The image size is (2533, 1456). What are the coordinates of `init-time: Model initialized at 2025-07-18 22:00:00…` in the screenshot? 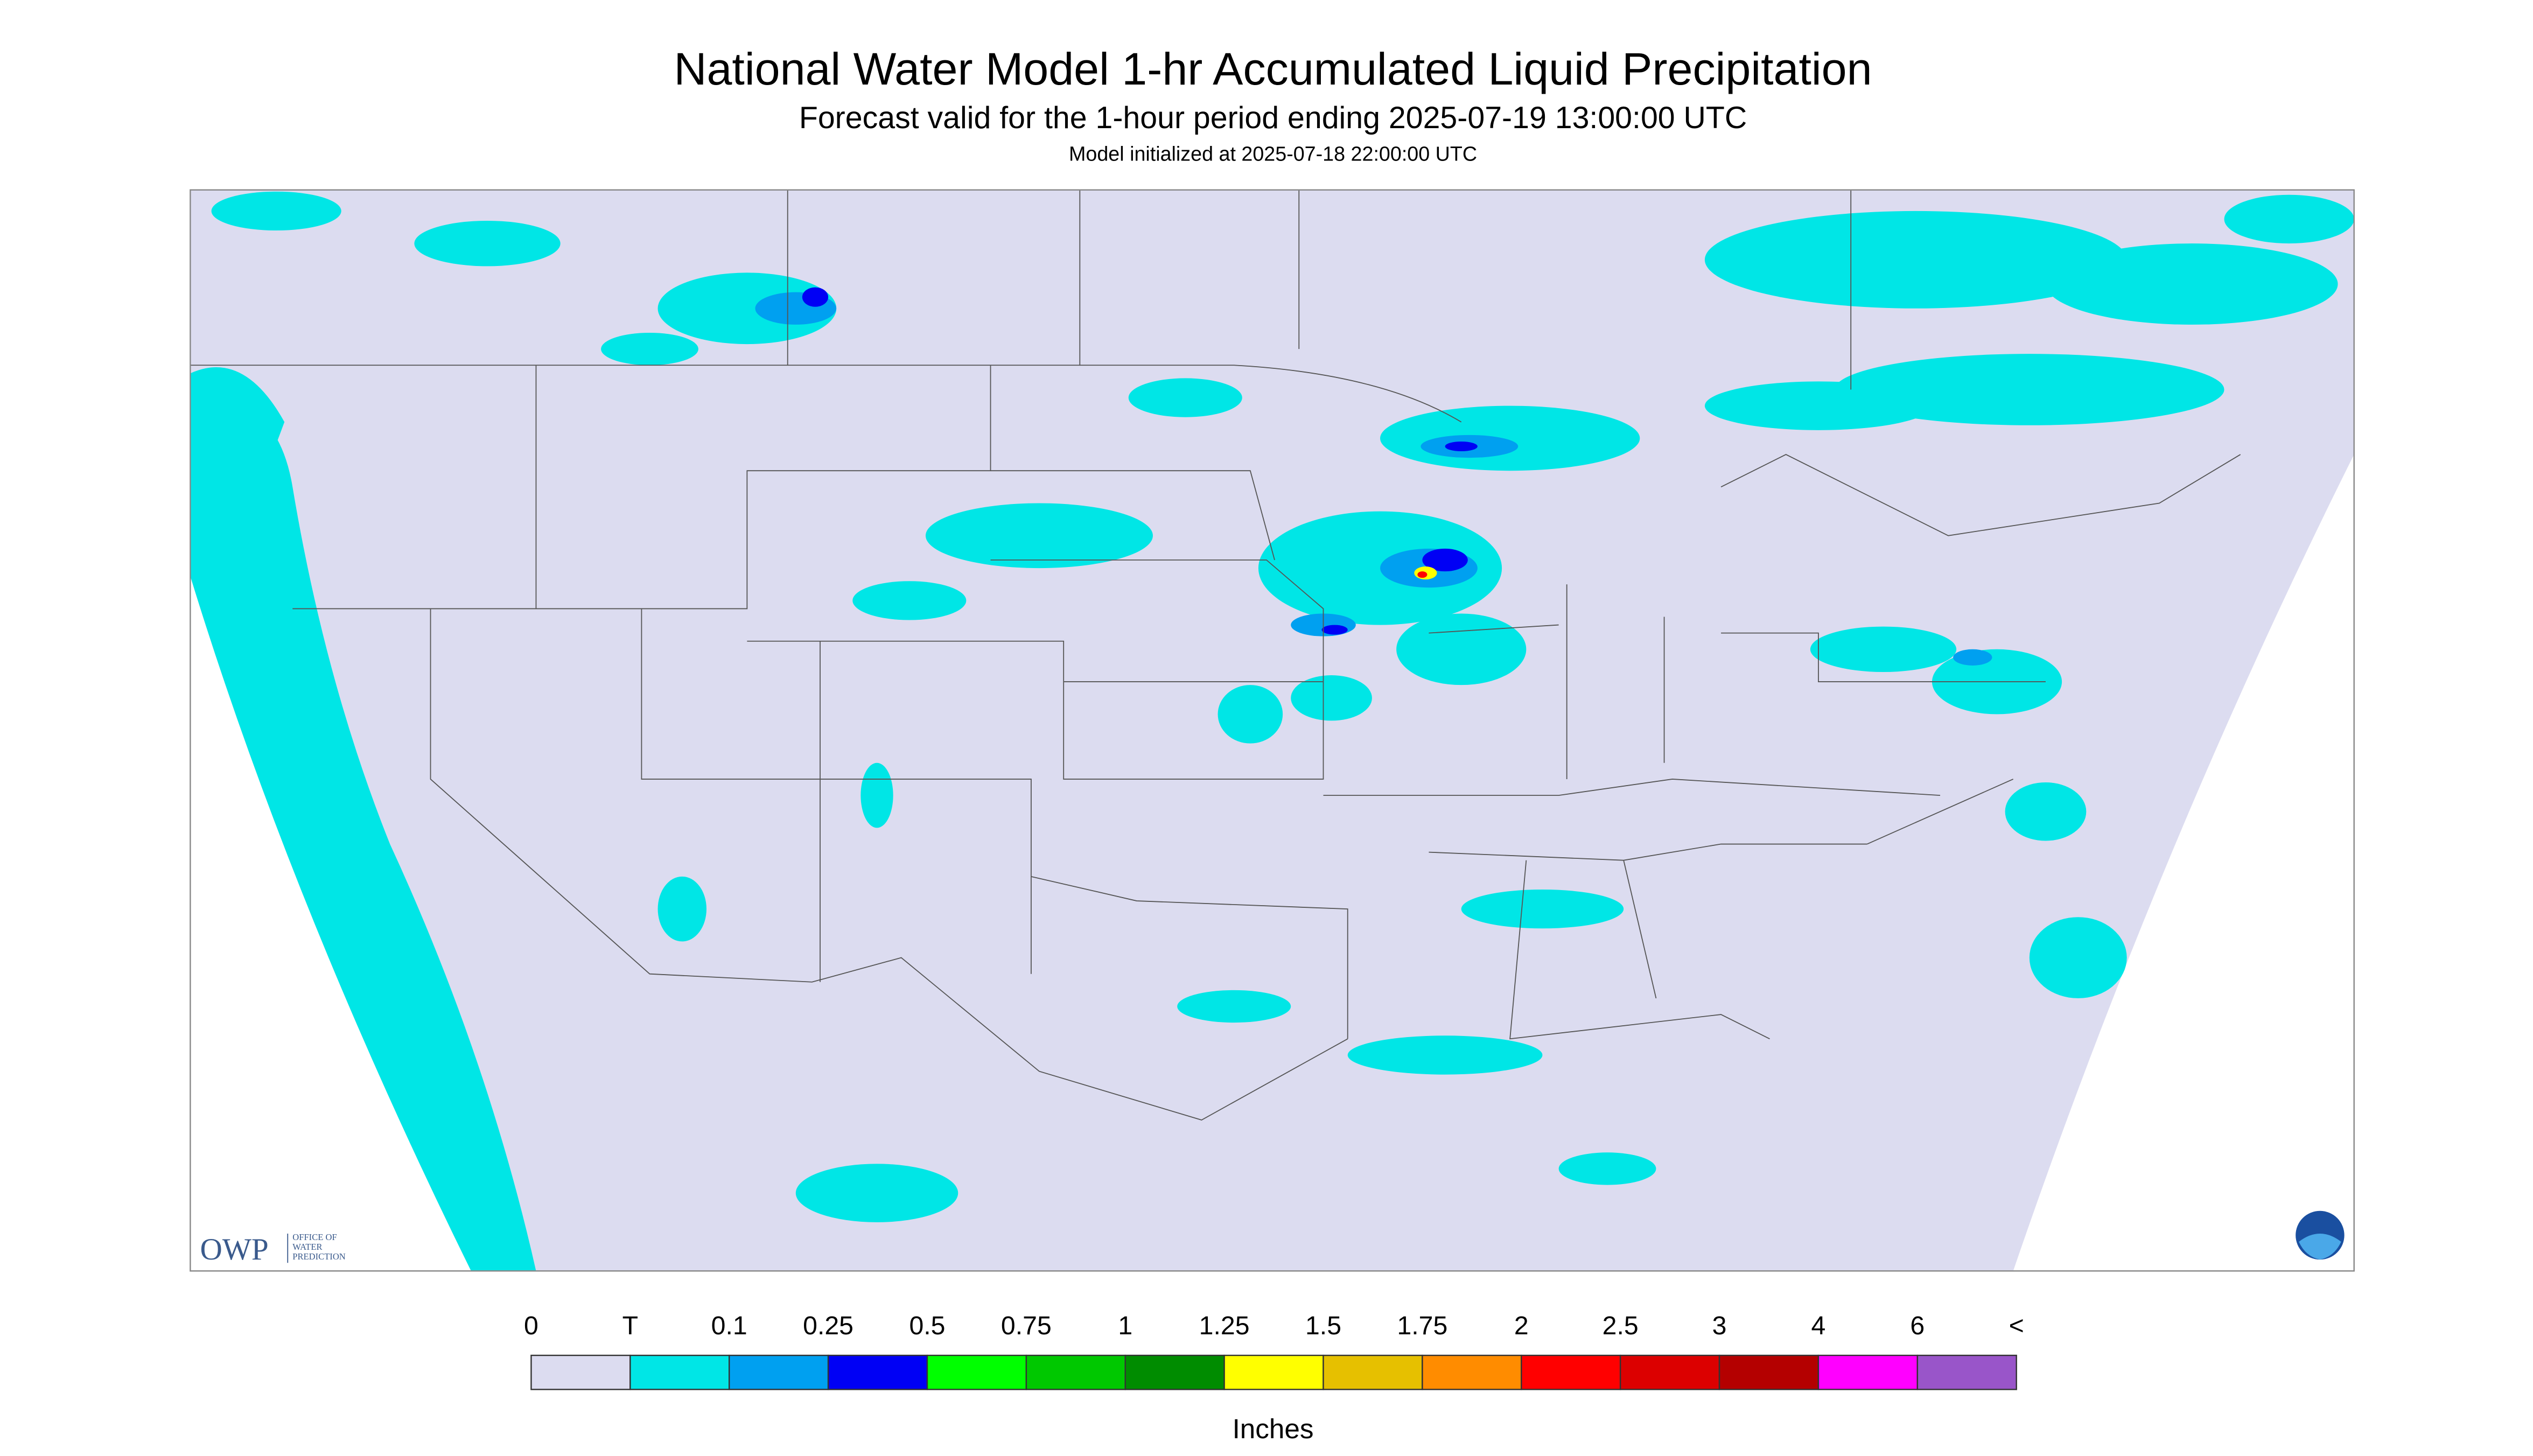 It's located at (1273, 153).